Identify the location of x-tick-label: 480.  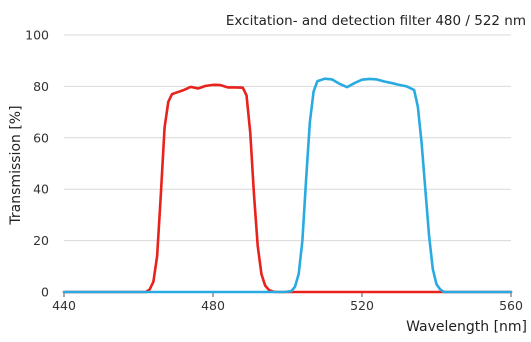
(213, 305).